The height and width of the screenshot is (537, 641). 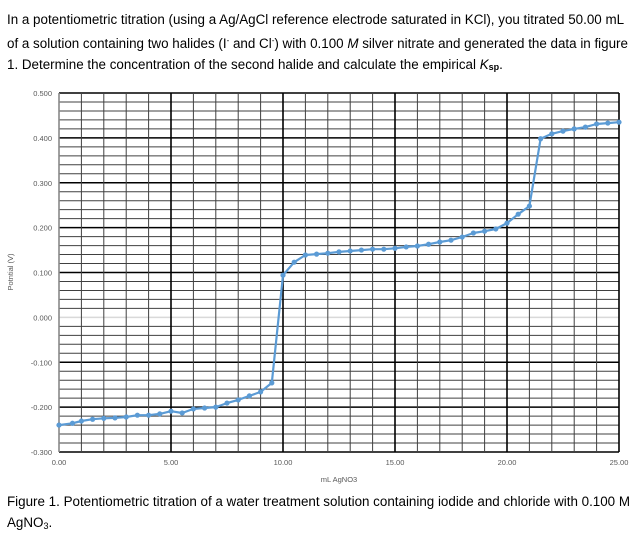 What do you see at coordinates (10, 272) in the screenshot?
I see `y-axis-label: Potntial (V)` at bounding box center [10, 272].